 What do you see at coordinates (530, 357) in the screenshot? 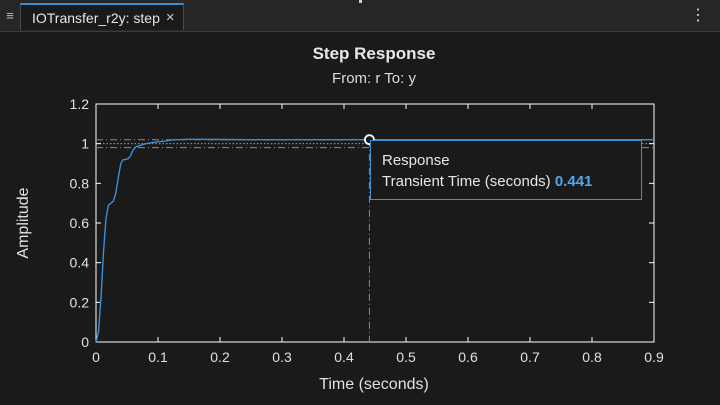
I see `x-tick-label: 0.7` at bounding box center [530, 357].